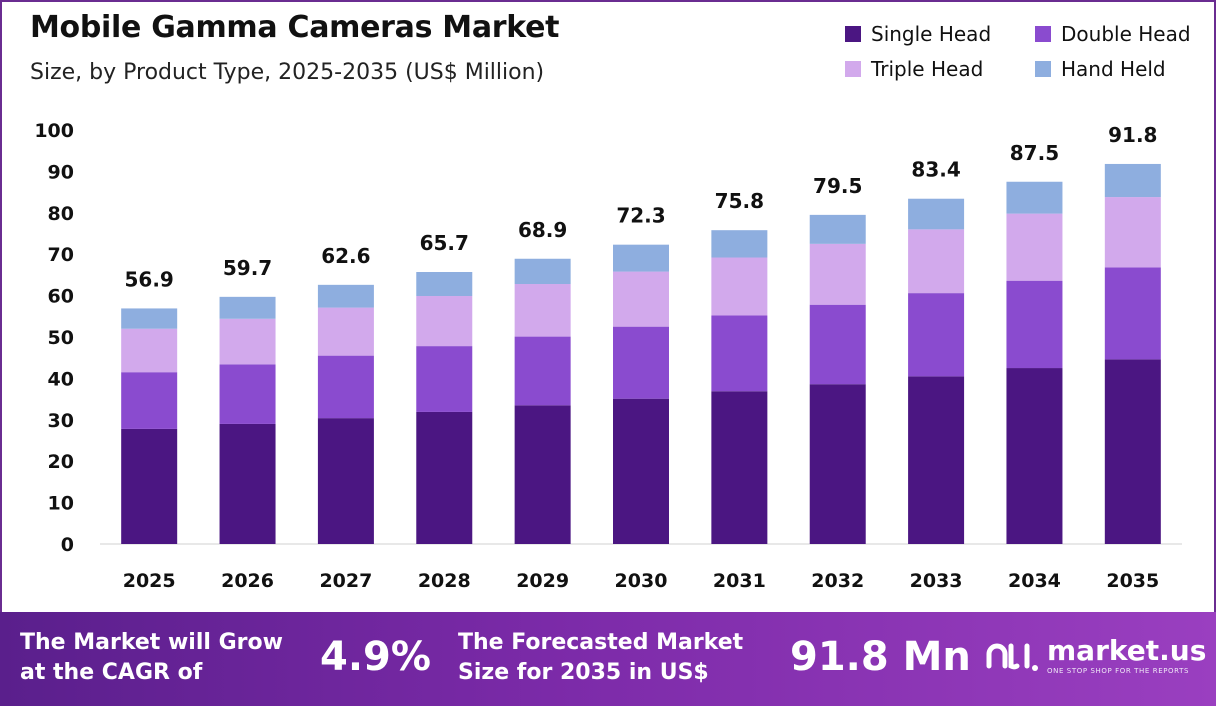 The height and width of the screenshot is (706, 1216). What do you see at coordinates (1043, 34) in the screenshot?
I see `legend-swatch-double-head` at bounding box center [1043, 34].